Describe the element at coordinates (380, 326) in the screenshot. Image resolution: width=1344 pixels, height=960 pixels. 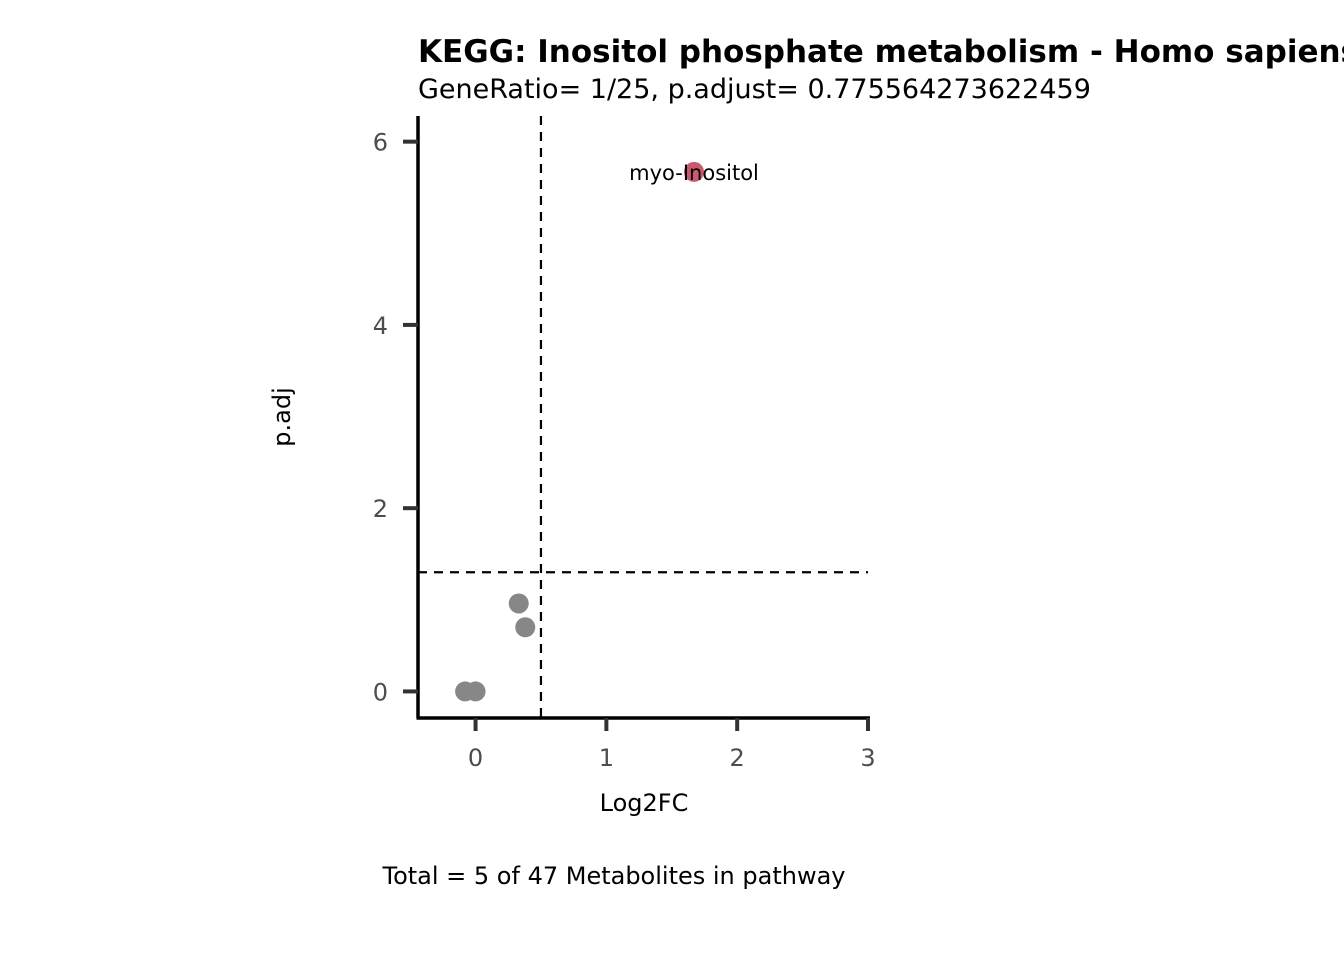
I see `y-tick-label: 4` at that location.